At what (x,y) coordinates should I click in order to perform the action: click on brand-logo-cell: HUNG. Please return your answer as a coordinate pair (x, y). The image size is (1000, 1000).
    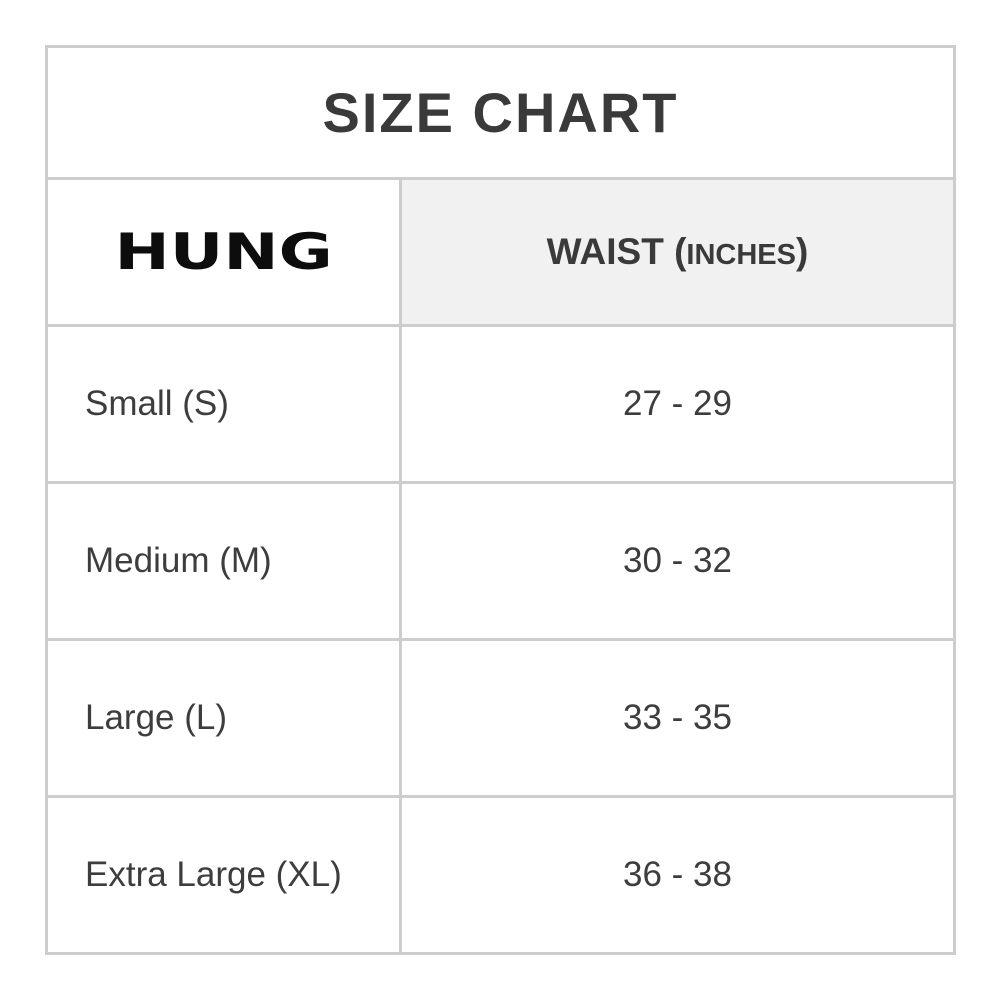
    Looking at the image, I should click on (223, 252).